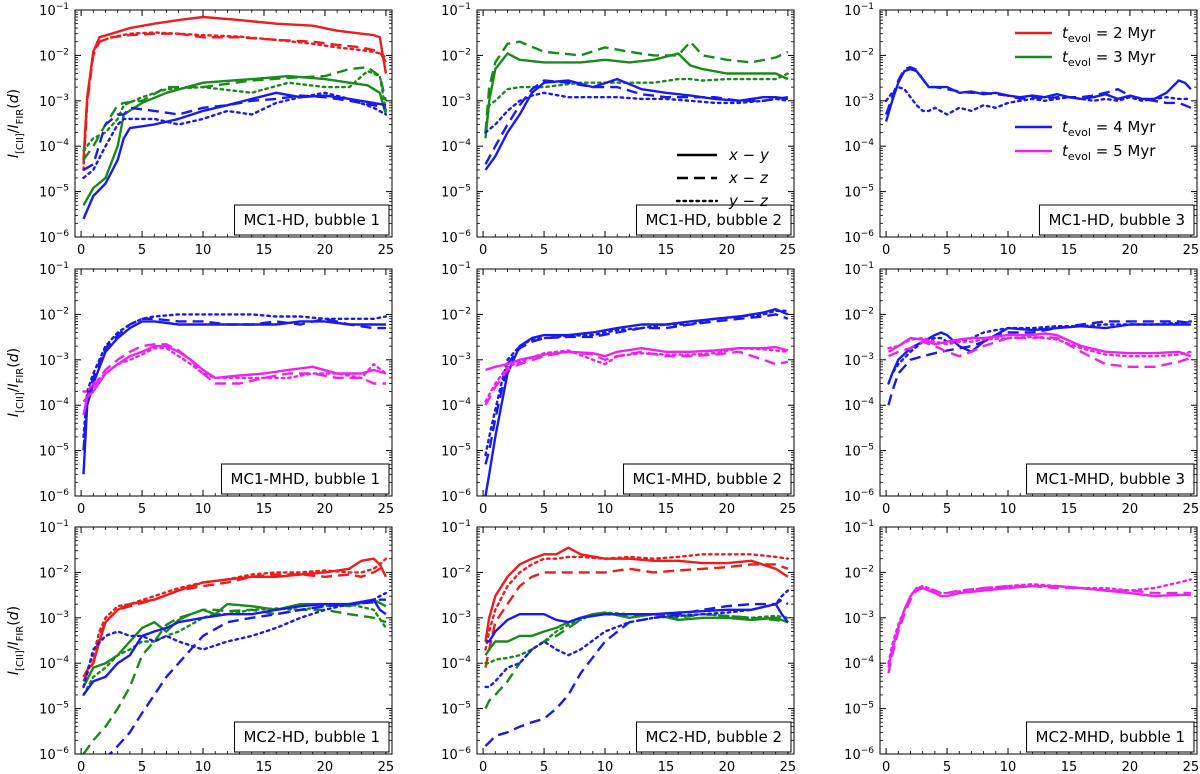 The width and height of the screenshot is (1200, 774). What do you see at coordinates (1109, 128) in the screenshot?
I see `legend-label: tevol = 4 Myr` at bounding box center [1109, 128].